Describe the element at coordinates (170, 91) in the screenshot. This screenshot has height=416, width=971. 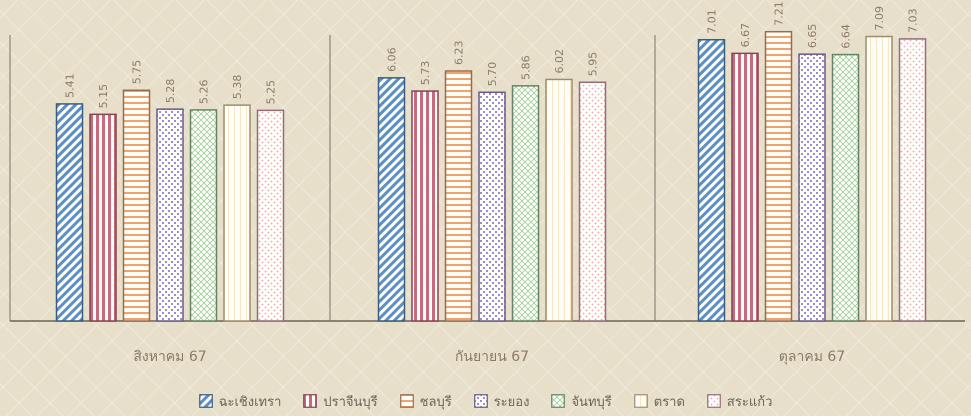
I see `data-label: 5.28` at that location.